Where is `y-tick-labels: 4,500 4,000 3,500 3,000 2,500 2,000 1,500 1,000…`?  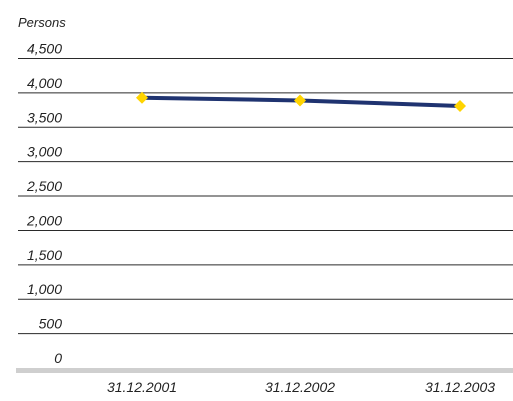
y-tick-labels: 4,500 4,000 3,500 3,000 2,500 2,000 1,500 1,000… is located at coordinates (44, 204).